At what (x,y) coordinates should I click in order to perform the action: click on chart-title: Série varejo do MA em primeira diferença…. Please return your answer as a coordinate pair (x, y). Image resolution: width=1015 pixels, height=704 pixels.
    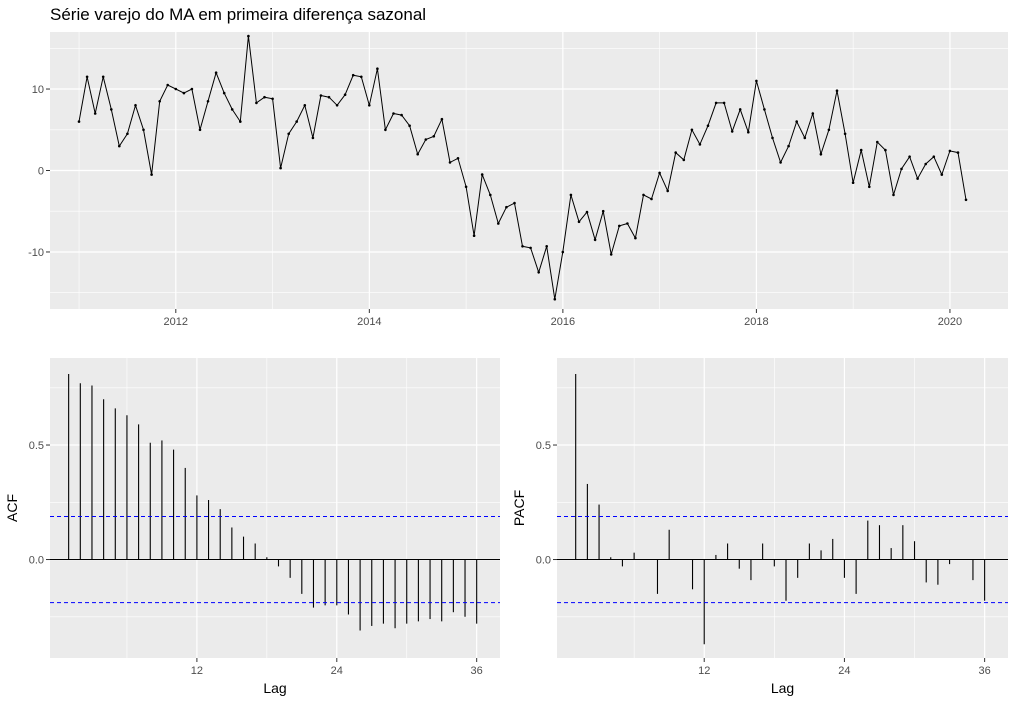
    Looking at the image, I should click on (238, 14).